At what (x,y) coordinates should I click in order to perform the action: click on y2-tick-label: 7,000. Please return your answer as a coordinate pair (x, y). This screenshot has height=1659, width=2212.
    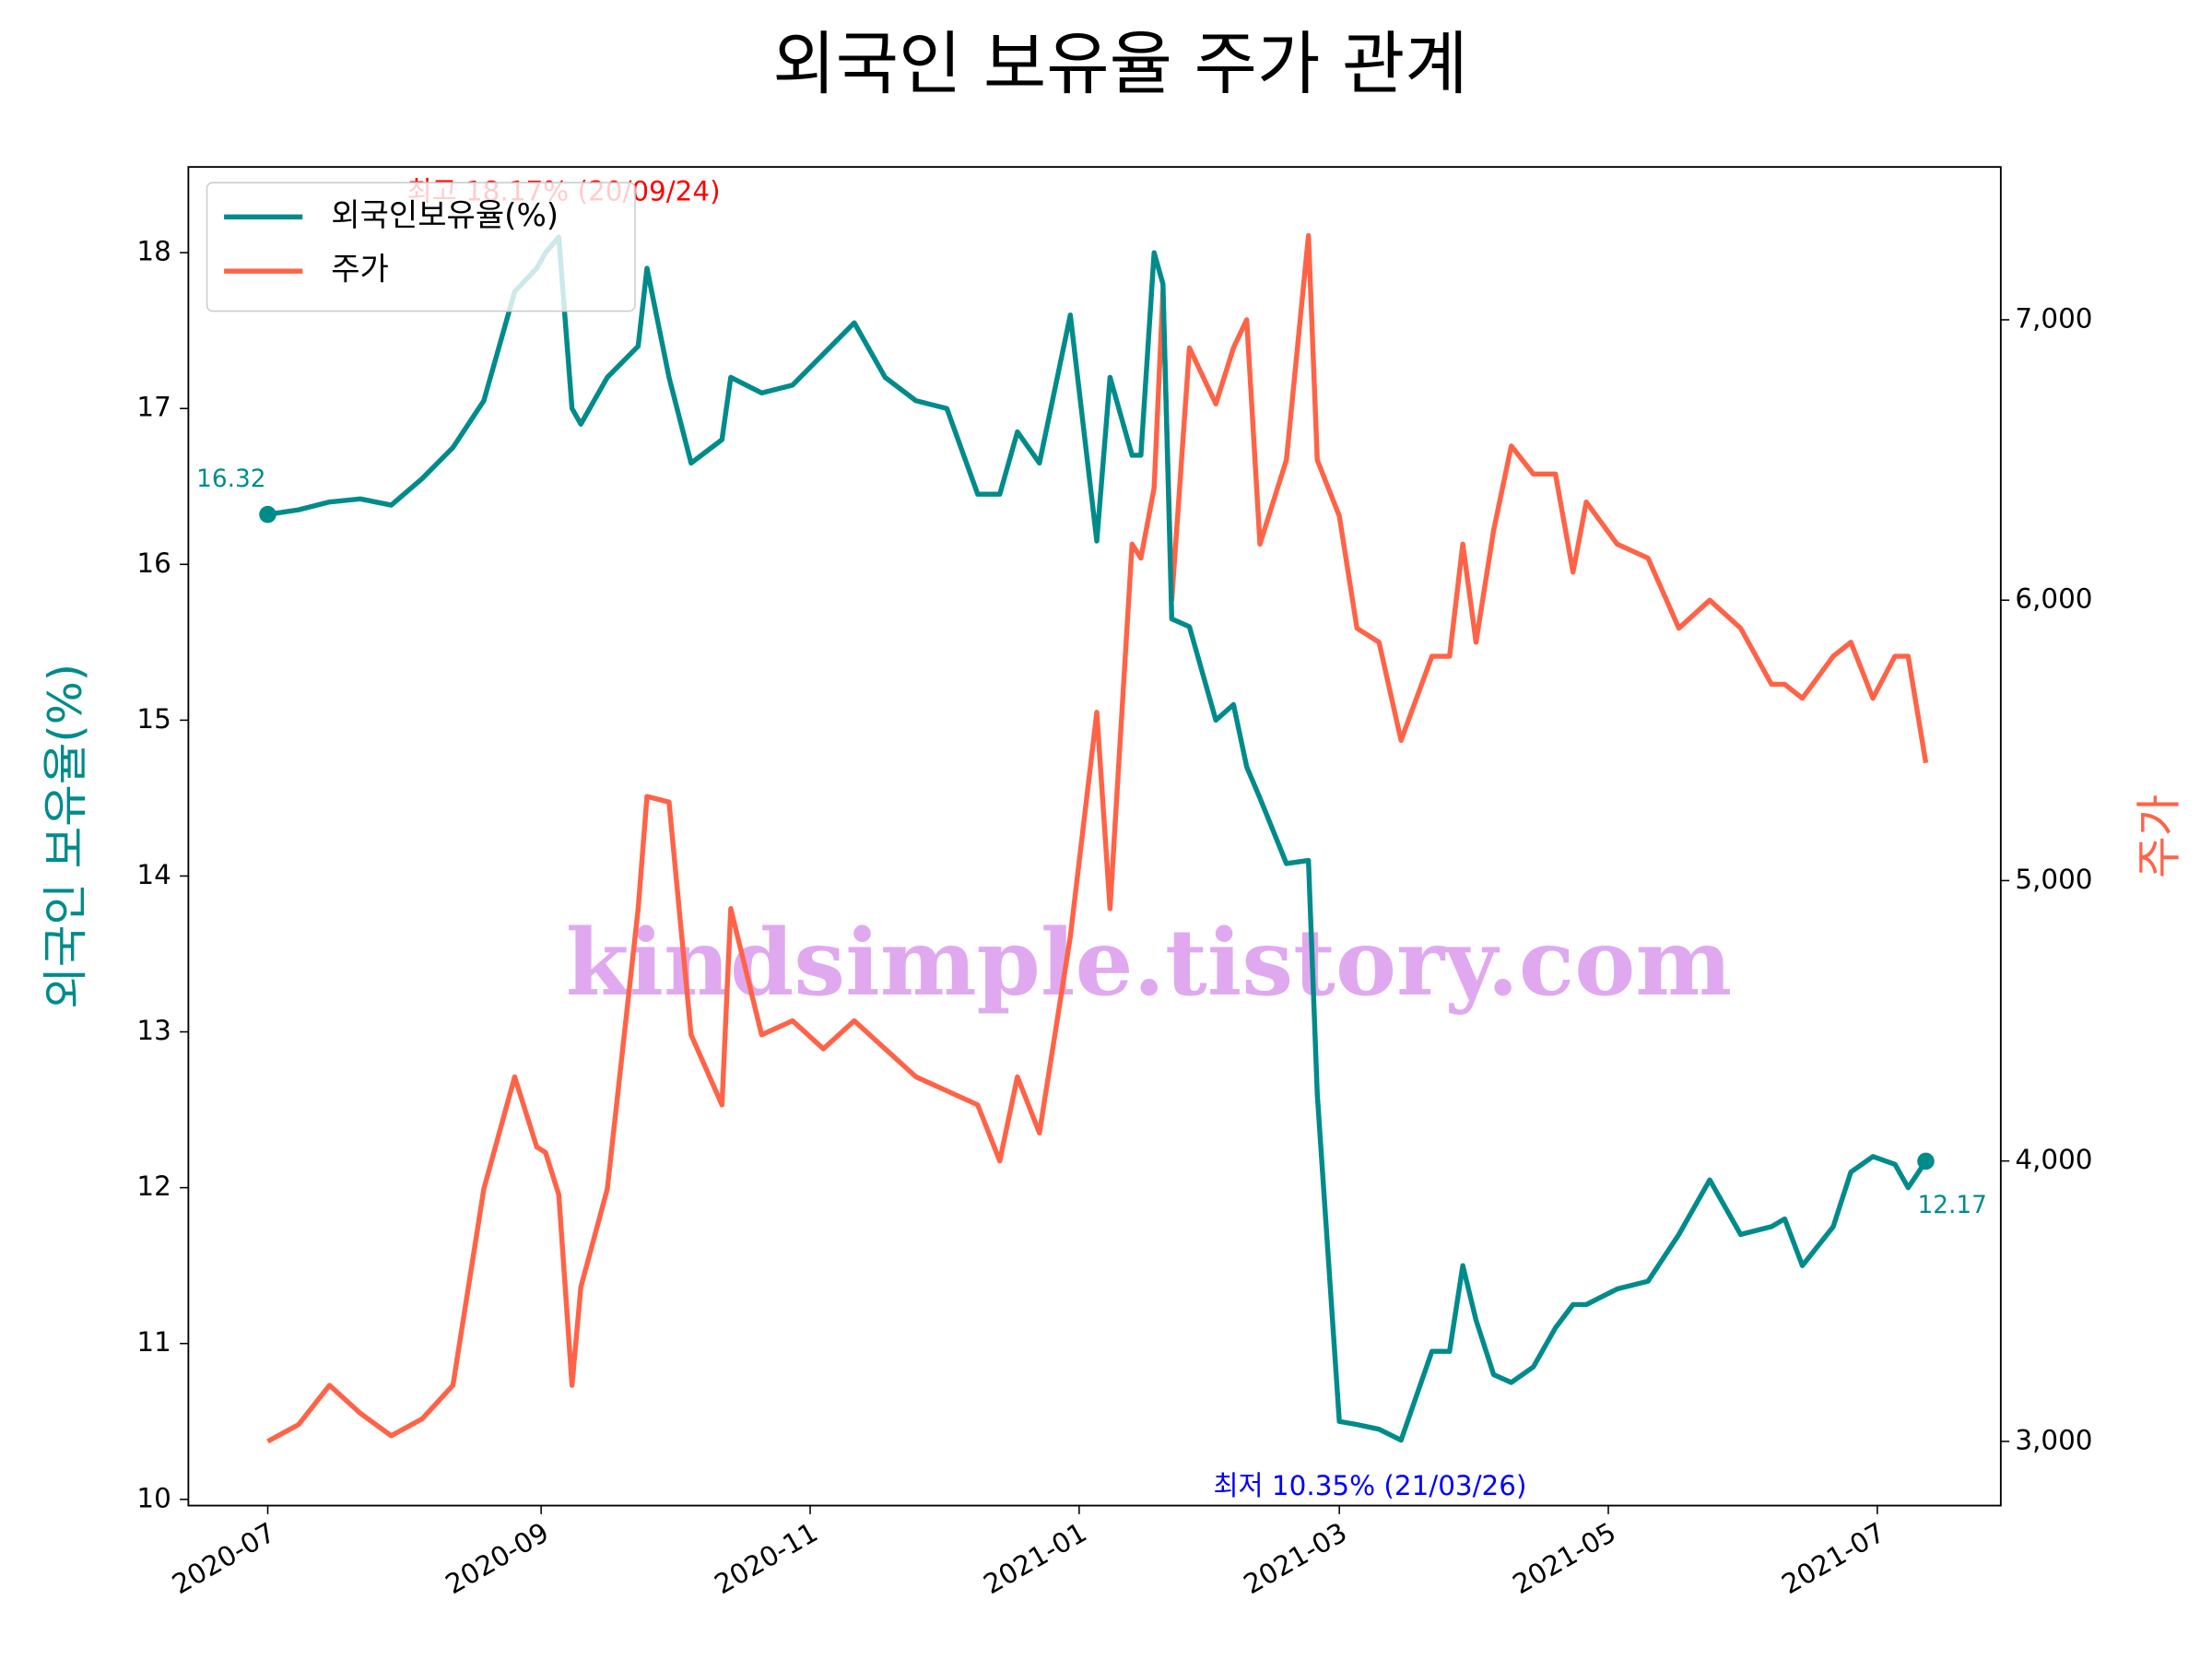
    Looking at the image, I should click on (2053, 318).